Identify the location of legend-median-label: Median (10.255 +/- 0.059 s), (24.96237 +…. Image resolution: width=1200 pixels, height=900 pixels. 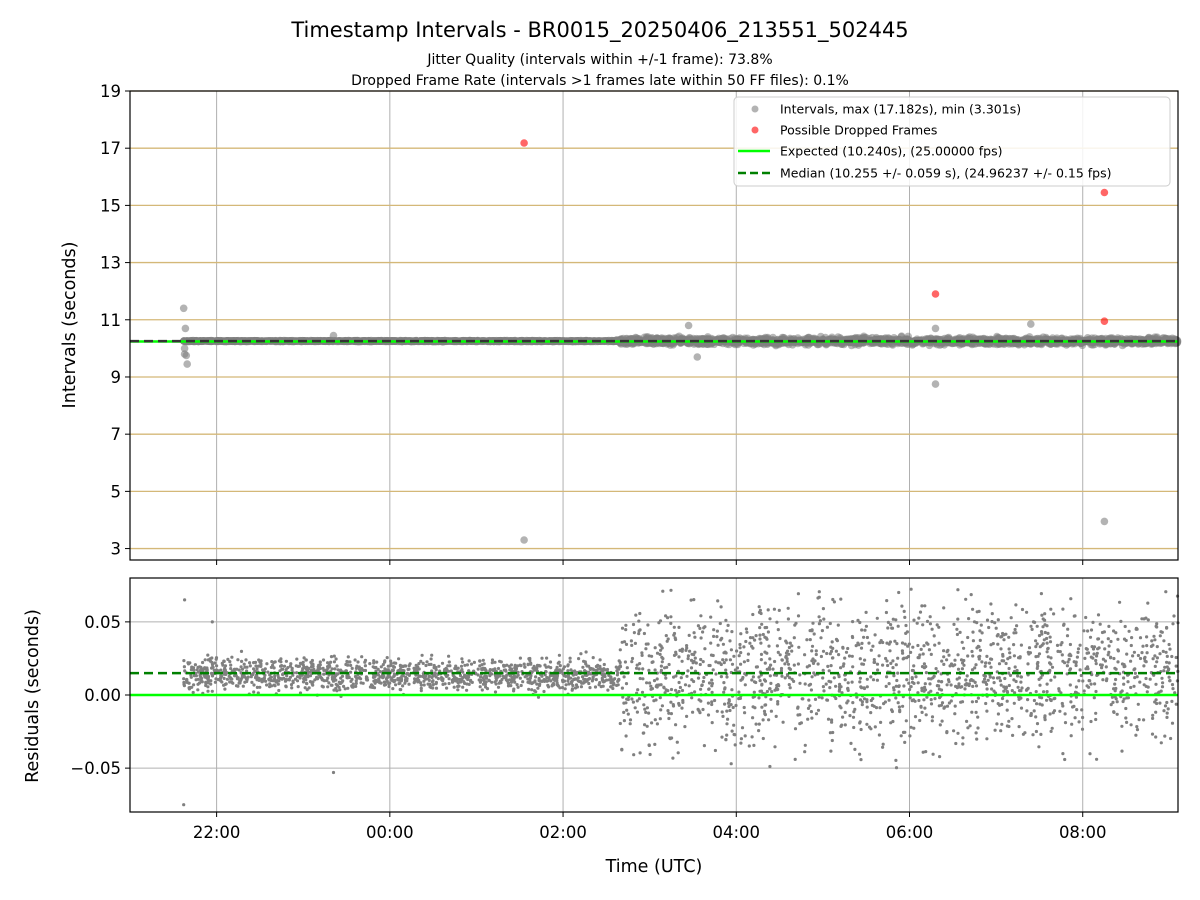
(945, 173).